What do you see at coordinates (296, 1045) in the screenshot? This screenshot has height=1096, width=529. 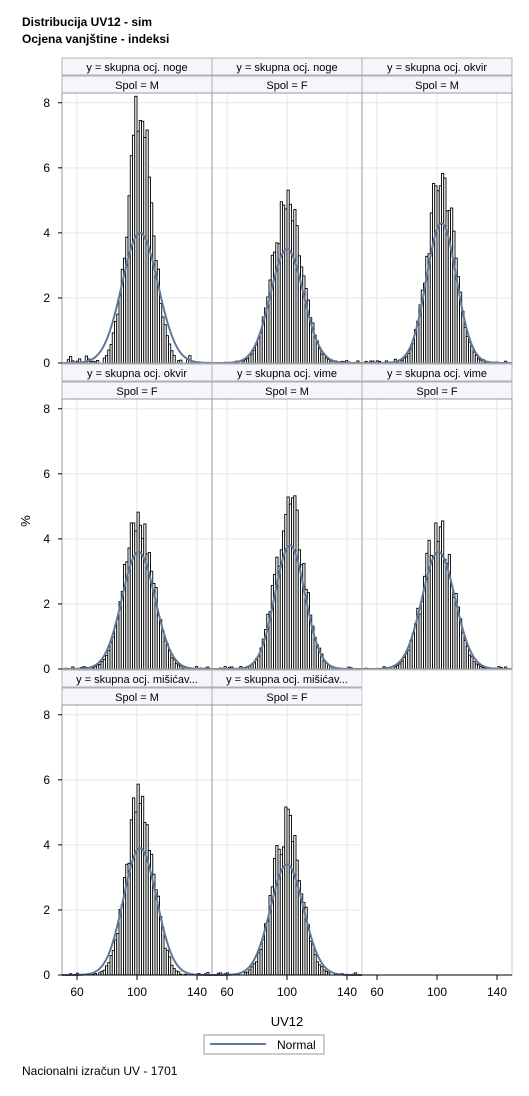 I see `legend-label-normal: Normal` at bounding box center [296, 1045].